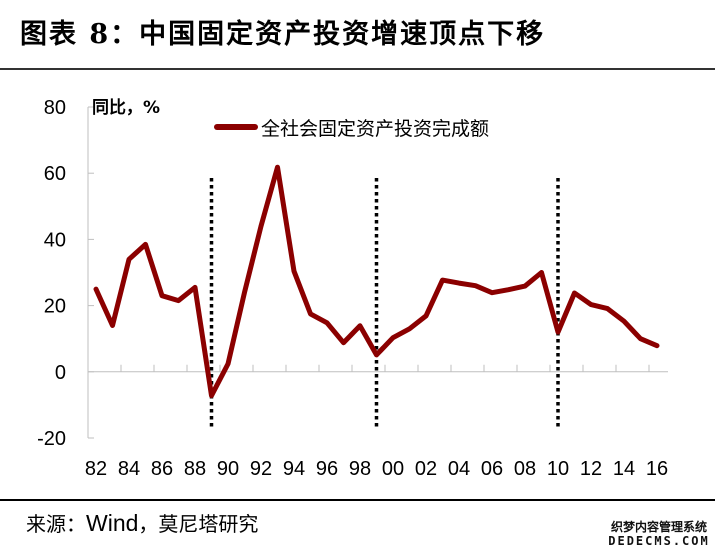  What do you see at coordinates (126, 107) in the screenshot?
I see `y-axis-unit-label: 同比，%` at bounding box center [126, 107].